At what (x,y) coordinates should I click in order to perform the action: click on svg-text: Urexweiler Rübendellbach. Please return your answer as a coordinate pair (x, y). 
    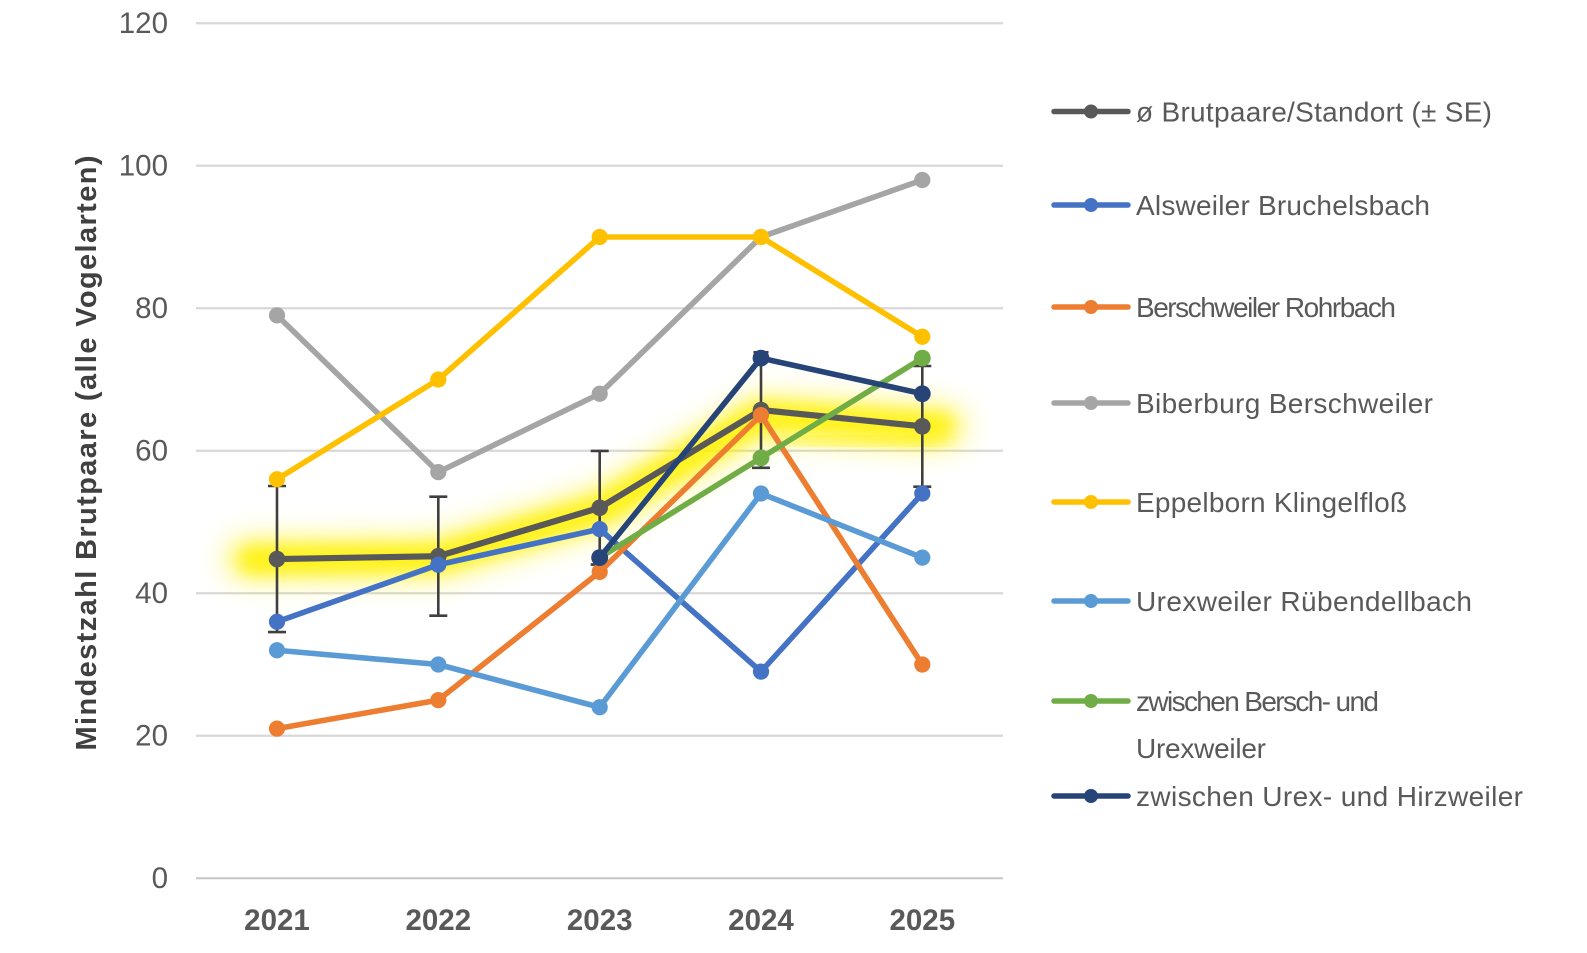
    Looking at the image, I should click on (1304, 601).